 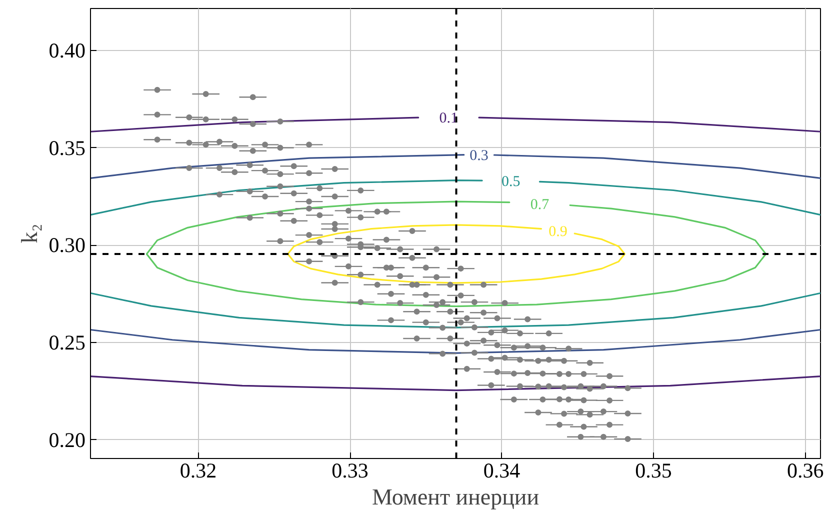 What do you see at coordinates (350, 470) in the screenshot?
I see `x-tick-label: 0.33` at bounding box center [350, 470].